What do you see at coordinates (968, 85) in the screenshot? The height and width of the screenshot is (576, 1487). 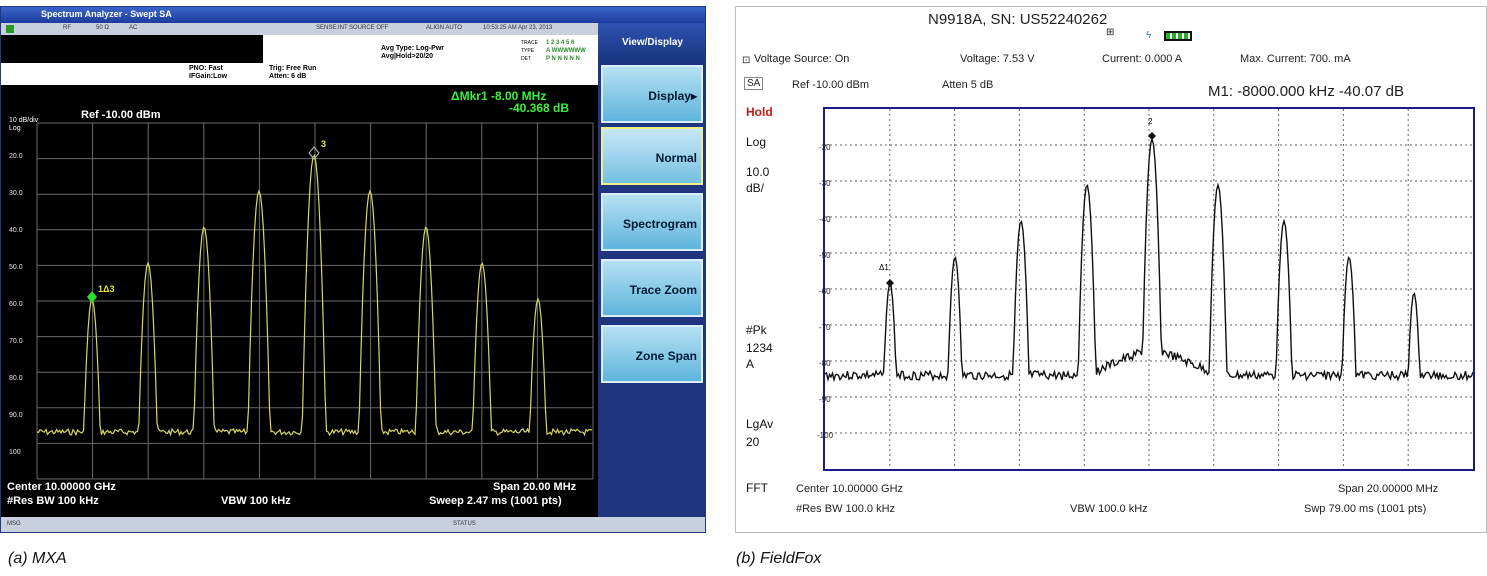 I see `ff-atten: Atten 5 dB` at bounding box center [968, 85].